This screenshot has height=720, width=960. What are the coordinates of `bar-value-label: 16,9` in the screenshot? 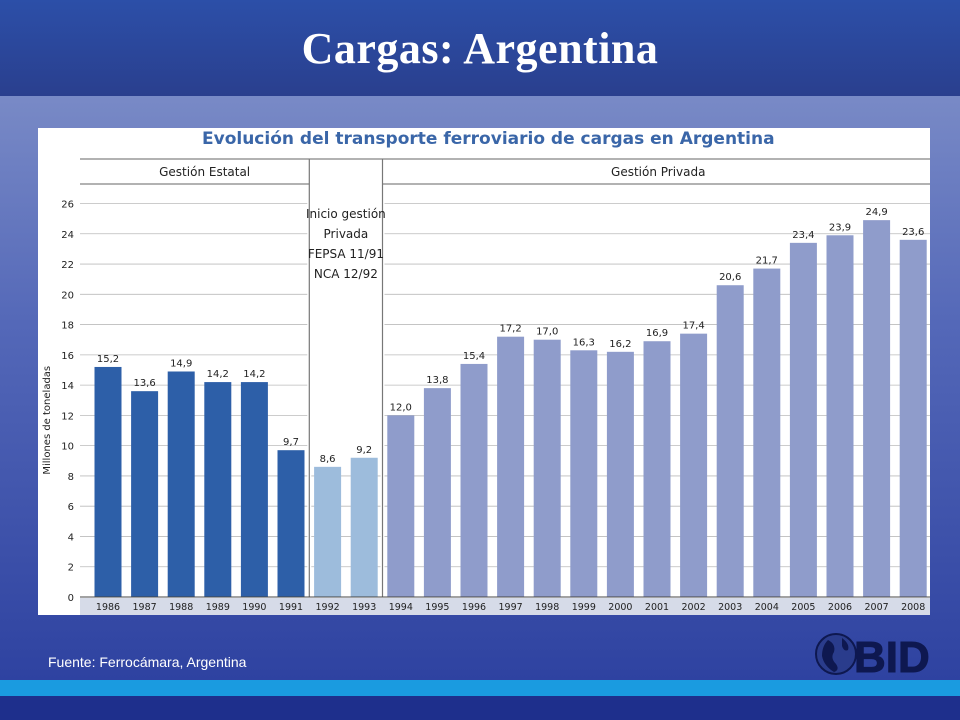 It's located at (657, 333).